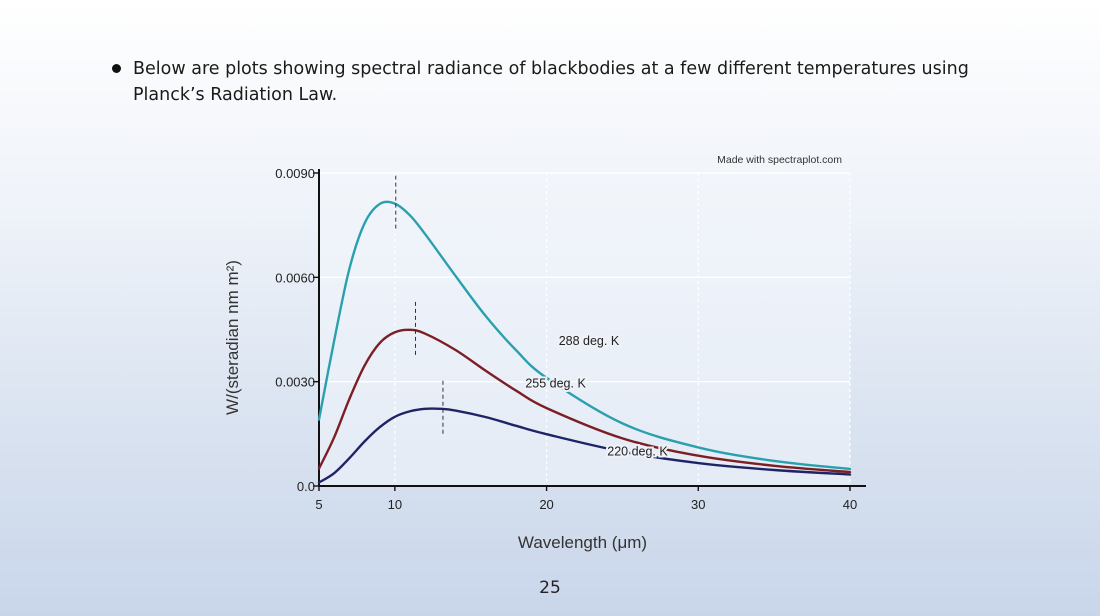 This screenshot has height=616, width=1100. Describe the element at coordinates (850, 504) in the screenshot. I see `x-tick-label: 40` at that location.